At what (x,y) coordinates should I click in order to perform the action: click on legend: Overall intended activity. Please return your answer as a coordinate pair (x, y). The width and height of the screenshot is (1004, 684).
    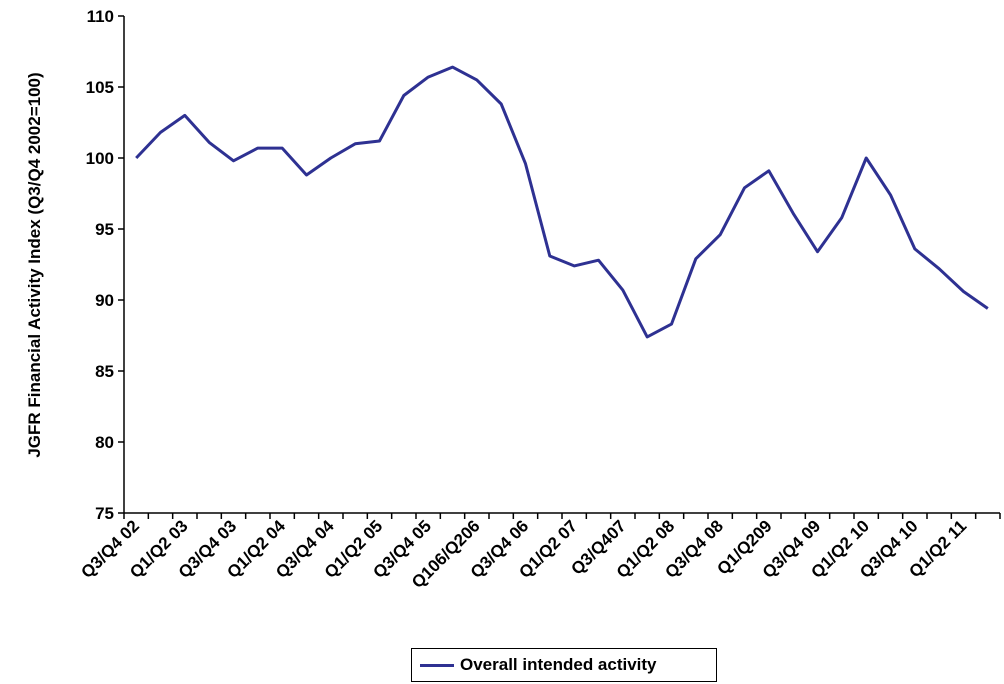
    Looking at the image, I should click on (564, 665).